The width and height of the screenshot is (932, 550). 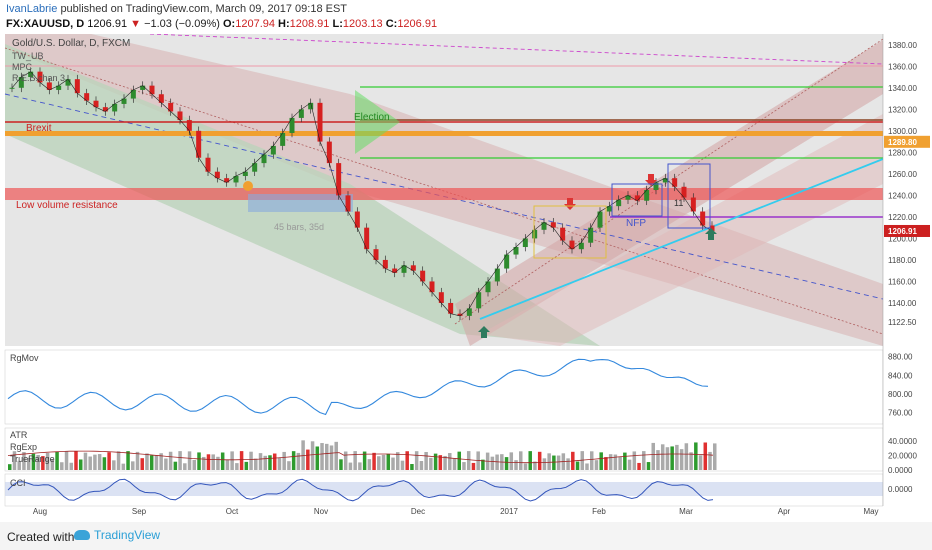 I want to click on price-tick-label: 1280.00, so click(x=902, y=152).